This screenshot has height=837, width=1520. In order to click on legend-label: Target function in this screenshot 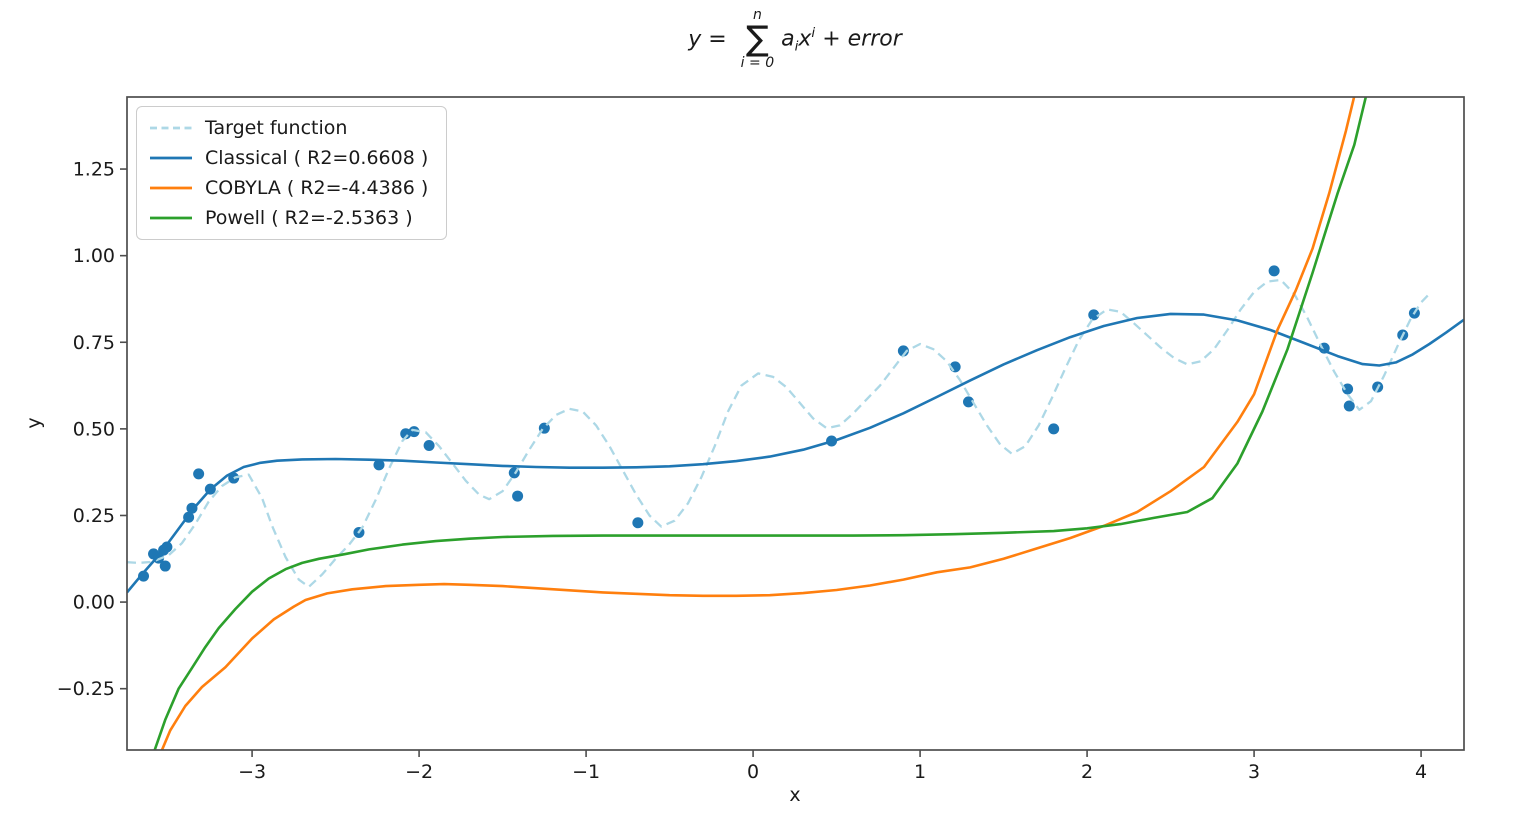, I will do `click(276, 128)`.